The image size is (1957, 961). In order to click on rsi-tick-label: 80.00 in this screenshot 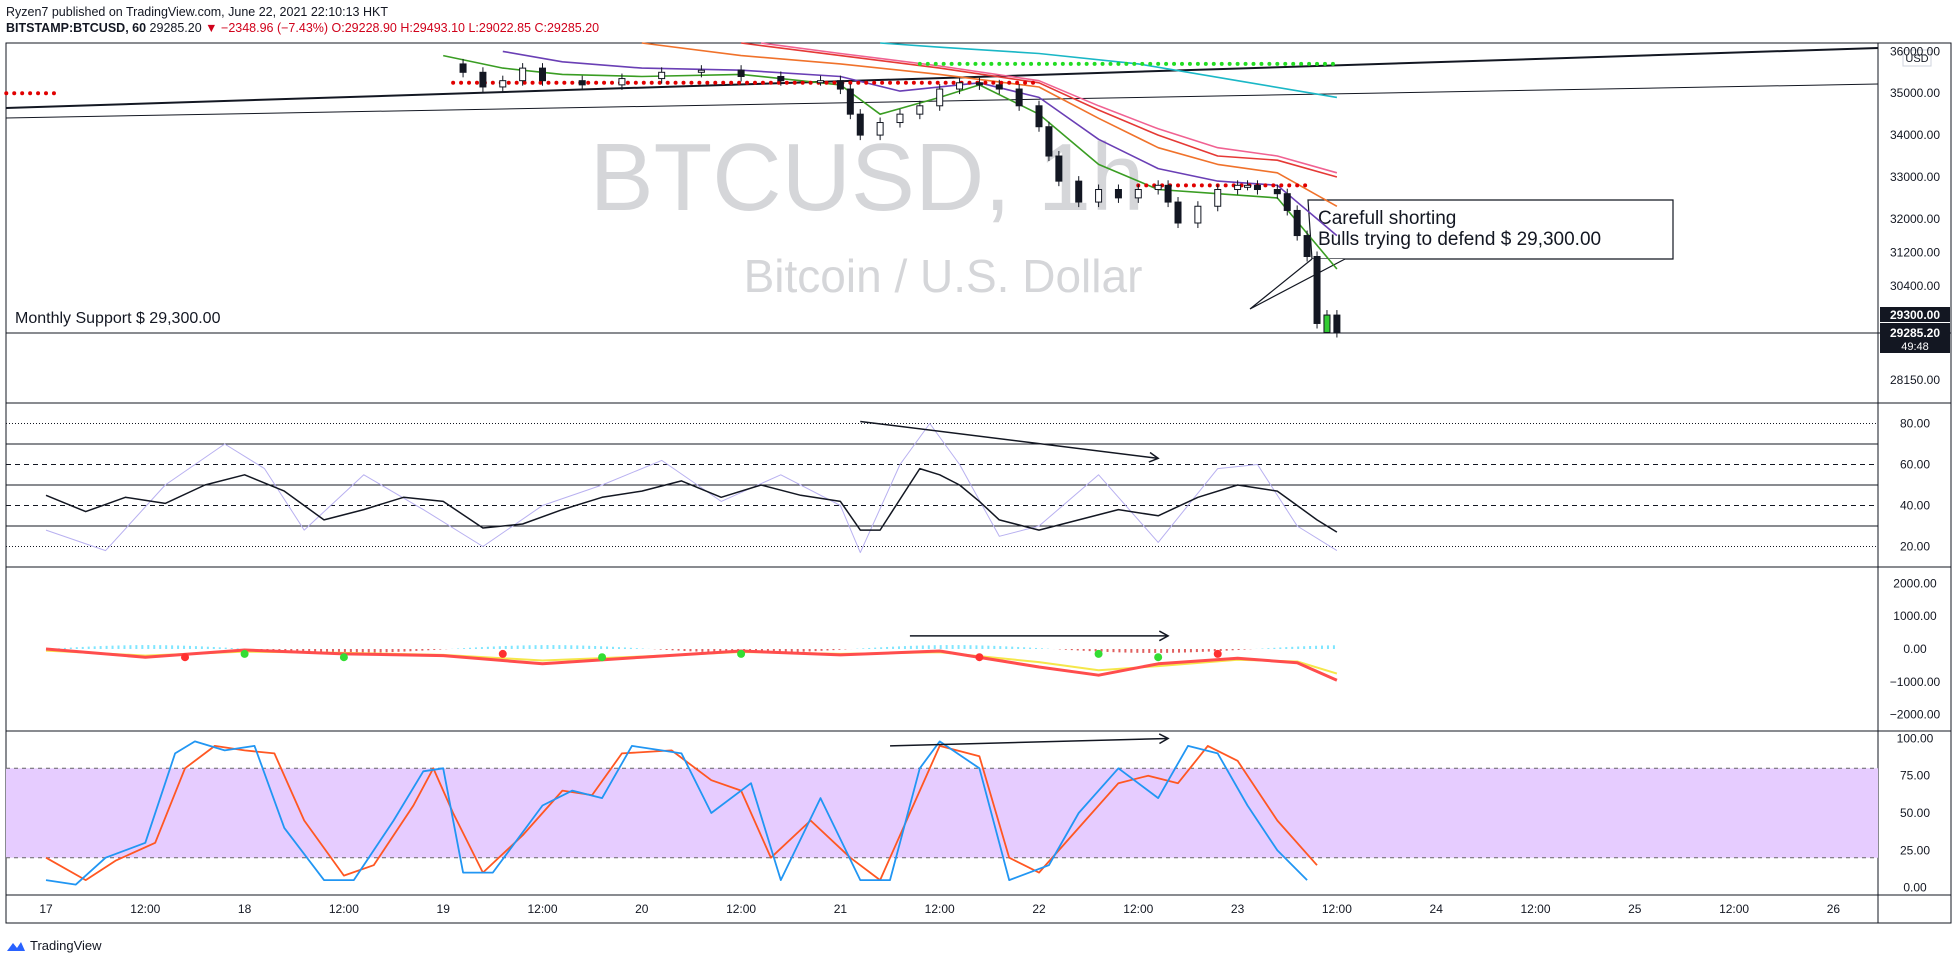, I will do `click(1915, 424)`.